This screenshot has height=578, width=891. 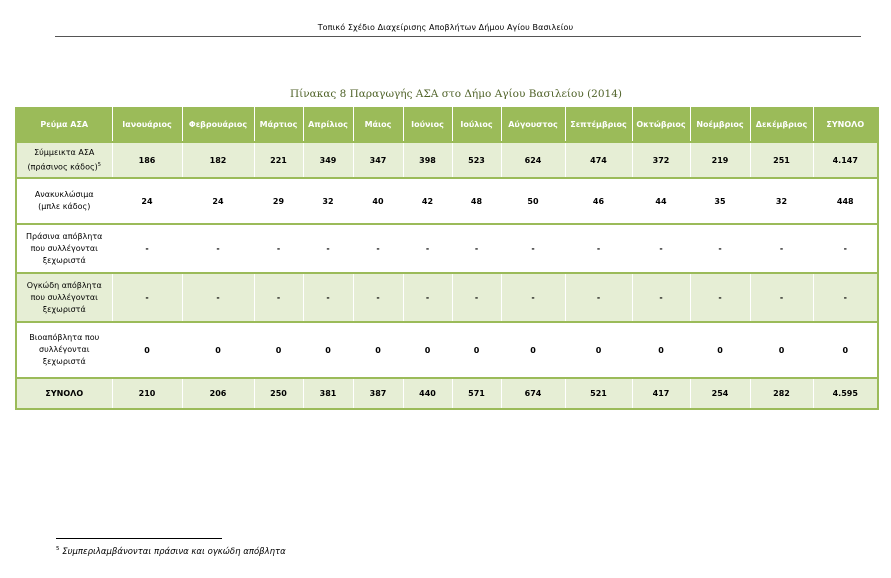 What do you see at coordinates (599, 160) in the screenshot?
I see `table-cell: 474` at bounding box center [599, 160].